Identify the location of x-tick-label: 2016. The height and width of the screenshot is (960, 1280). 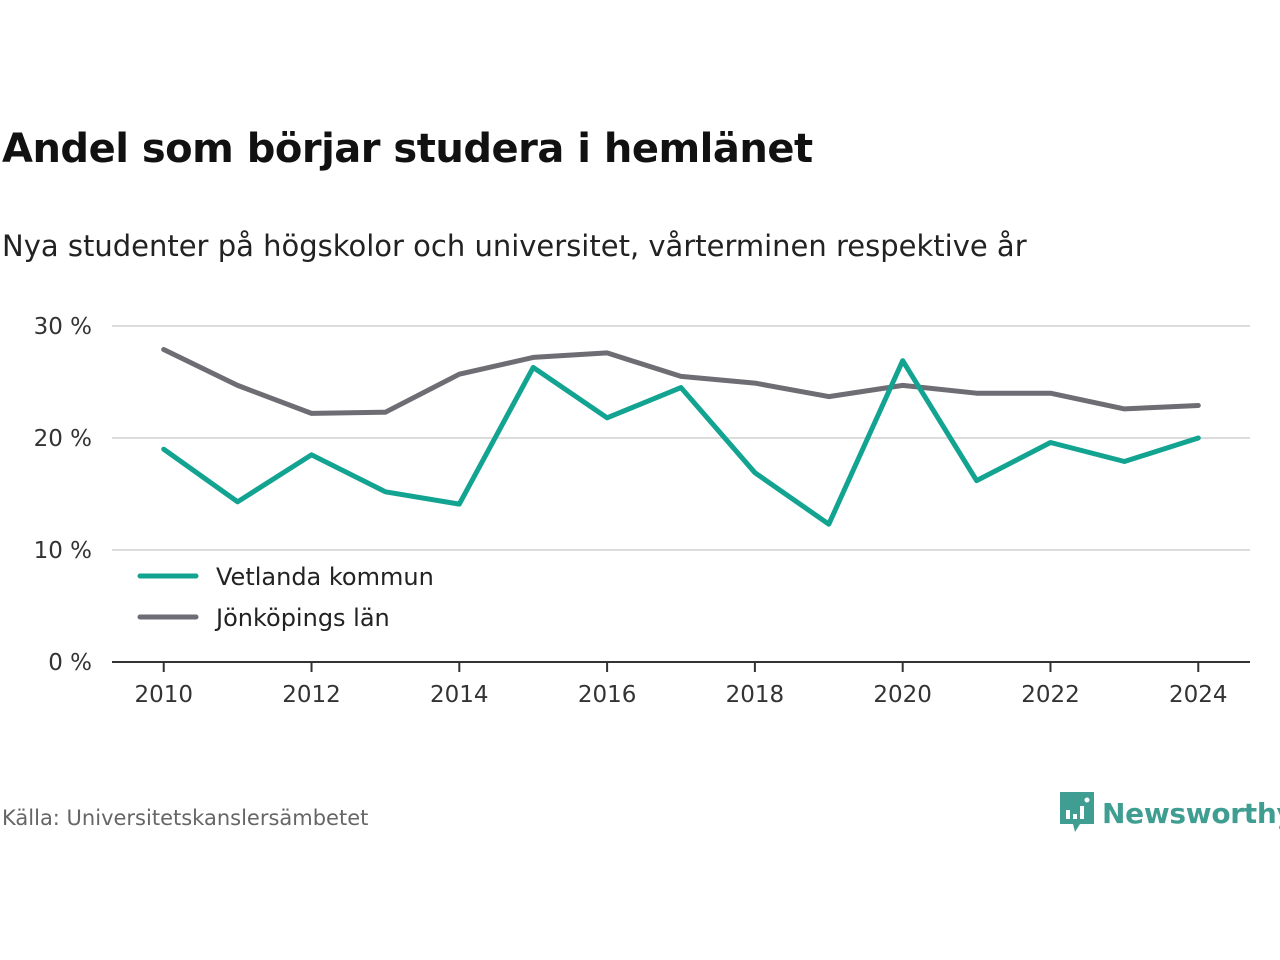
(607, 695).